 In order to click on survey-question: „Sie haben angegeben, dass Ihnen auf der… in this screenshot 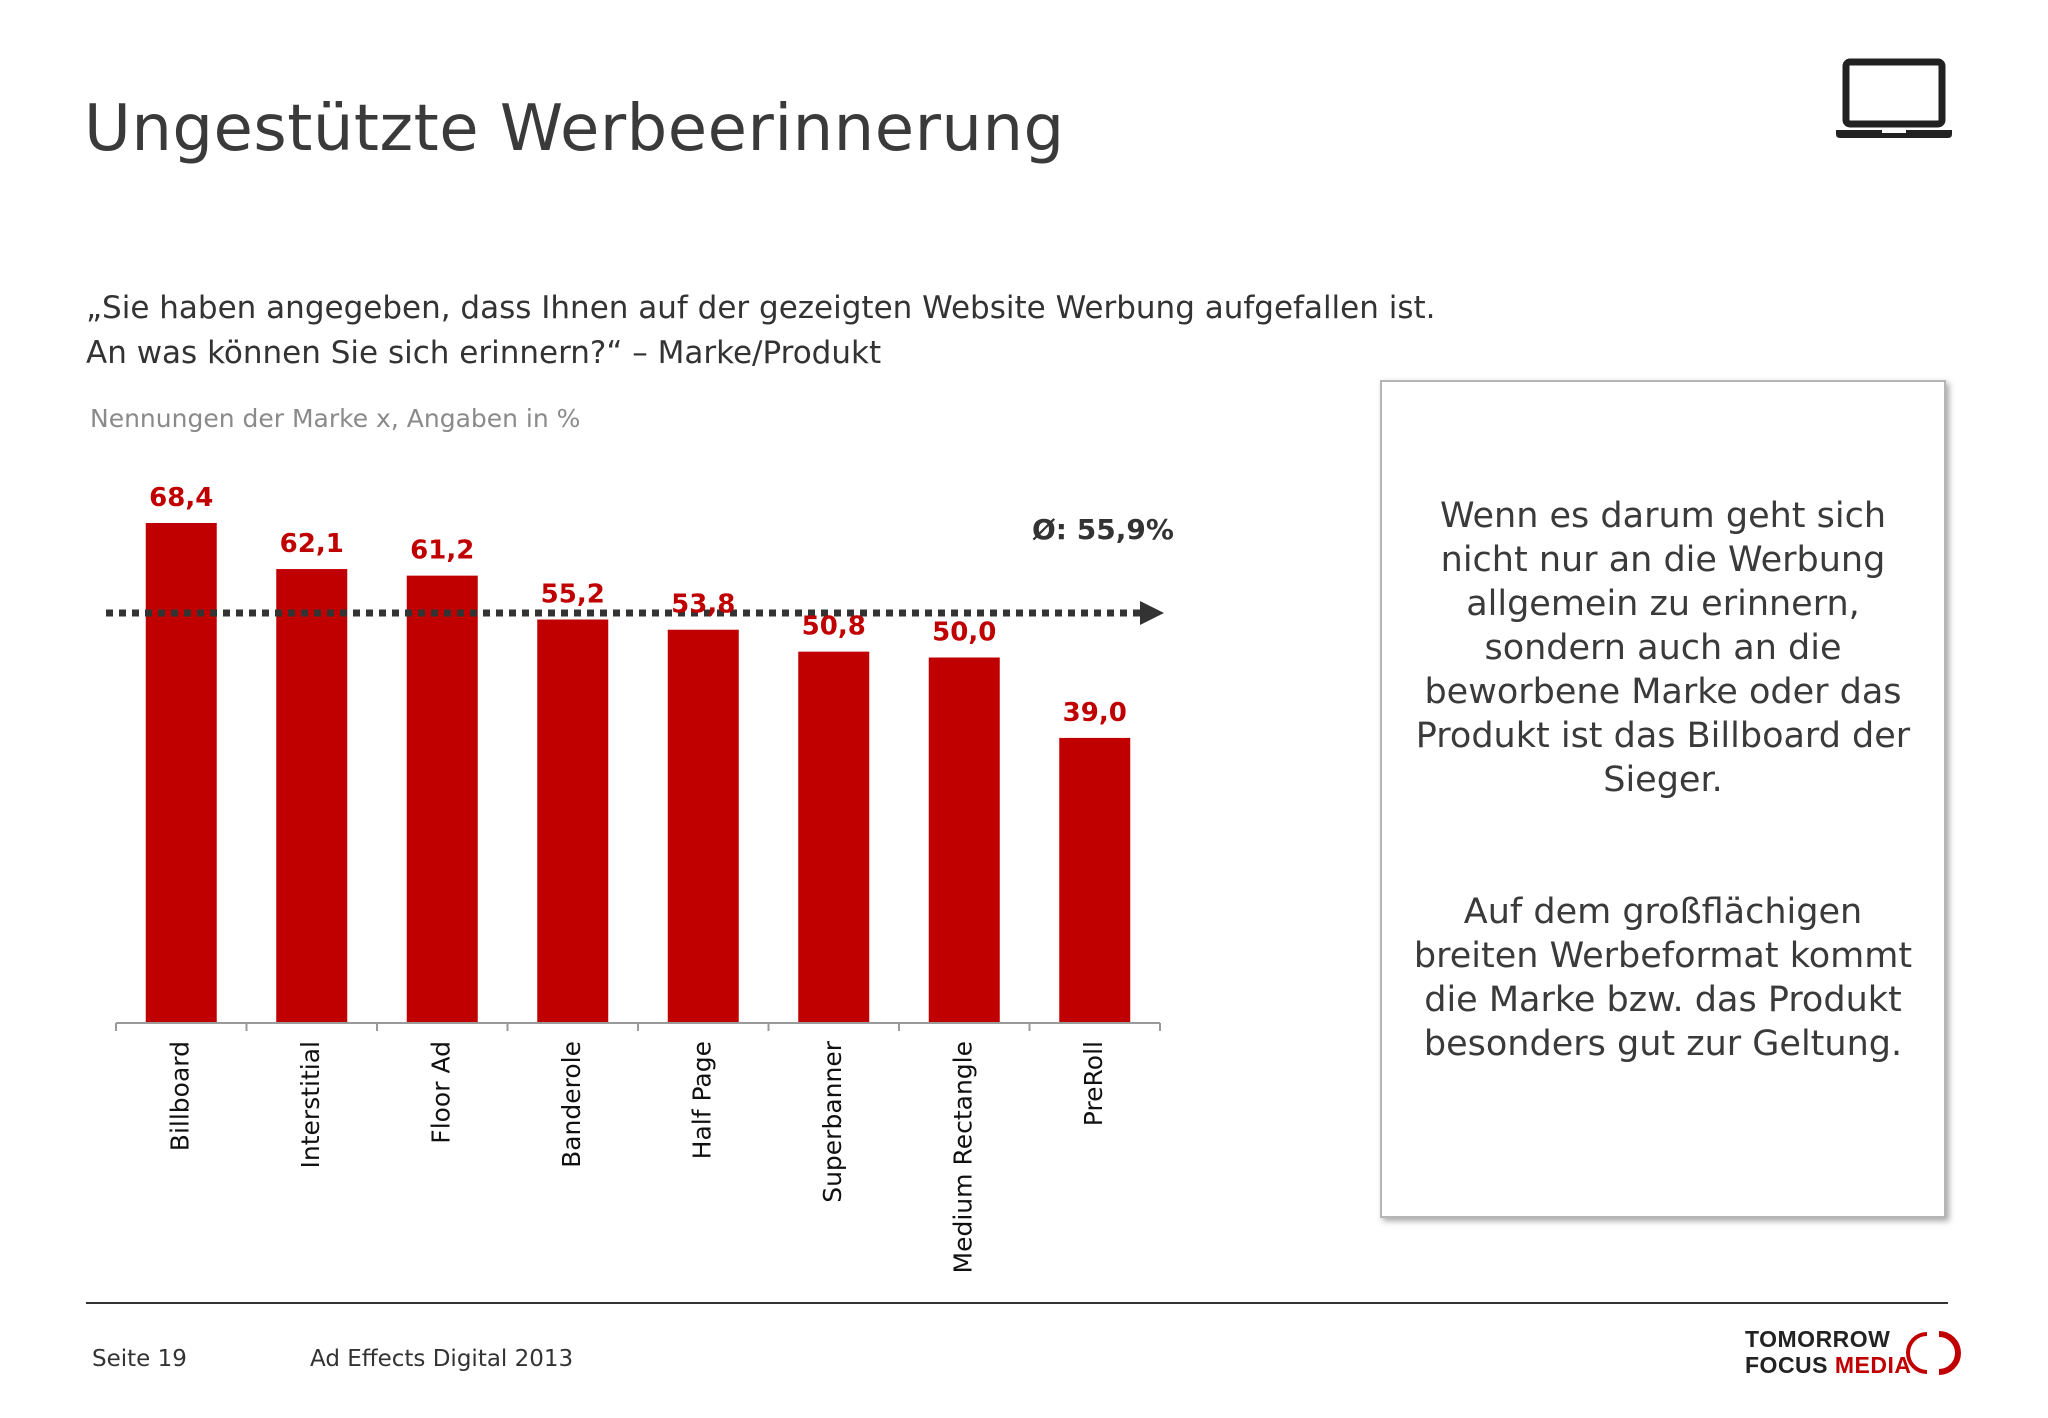, I will do `click(761, 331)`.